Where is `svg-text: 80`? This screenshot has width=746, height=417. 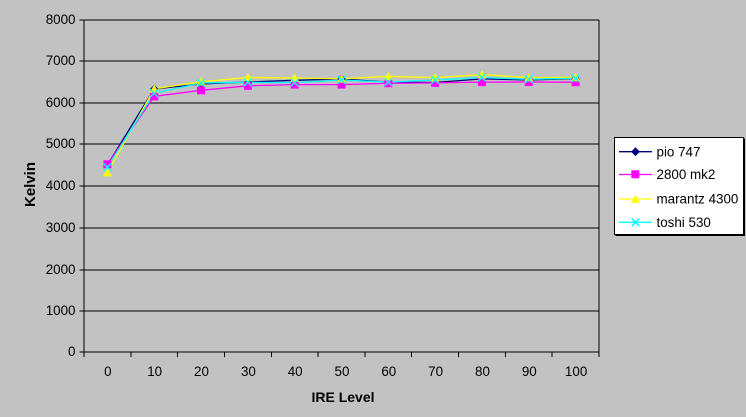
svg-text: 80 is located at coordinates (482, 371).